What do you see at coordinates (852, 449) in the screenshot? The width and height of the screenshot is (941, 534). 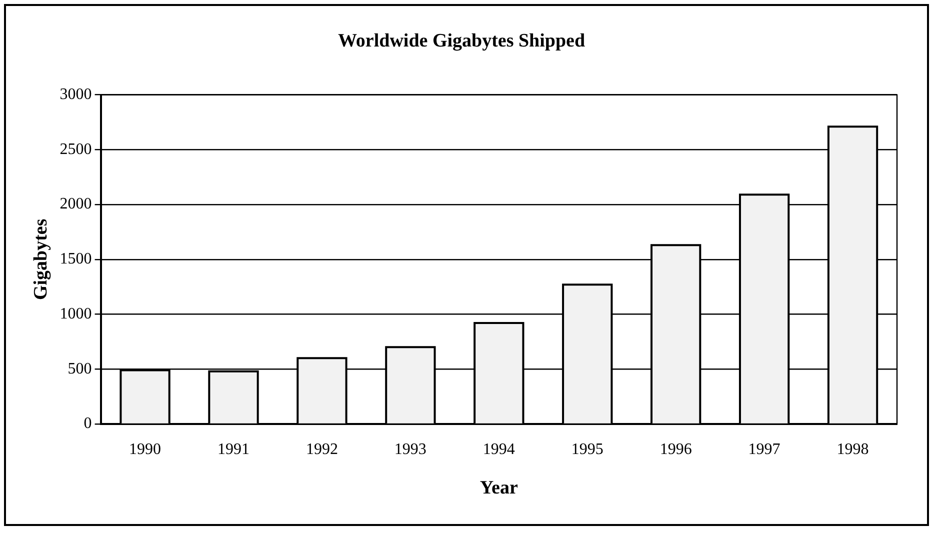 I see `x-tick-label: 1998` at bounding box center [852, 449].